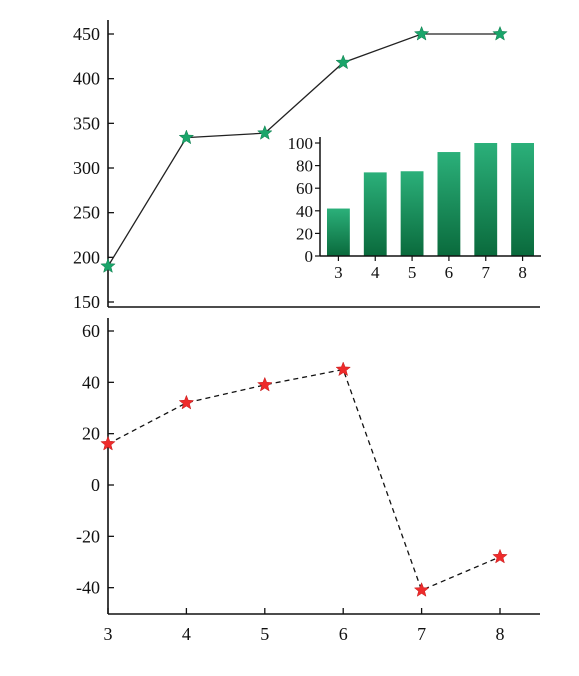  Describe the element at coordinates (486, 272) in the screenshot. I see `inset-x-tick-label: 7` at that location.